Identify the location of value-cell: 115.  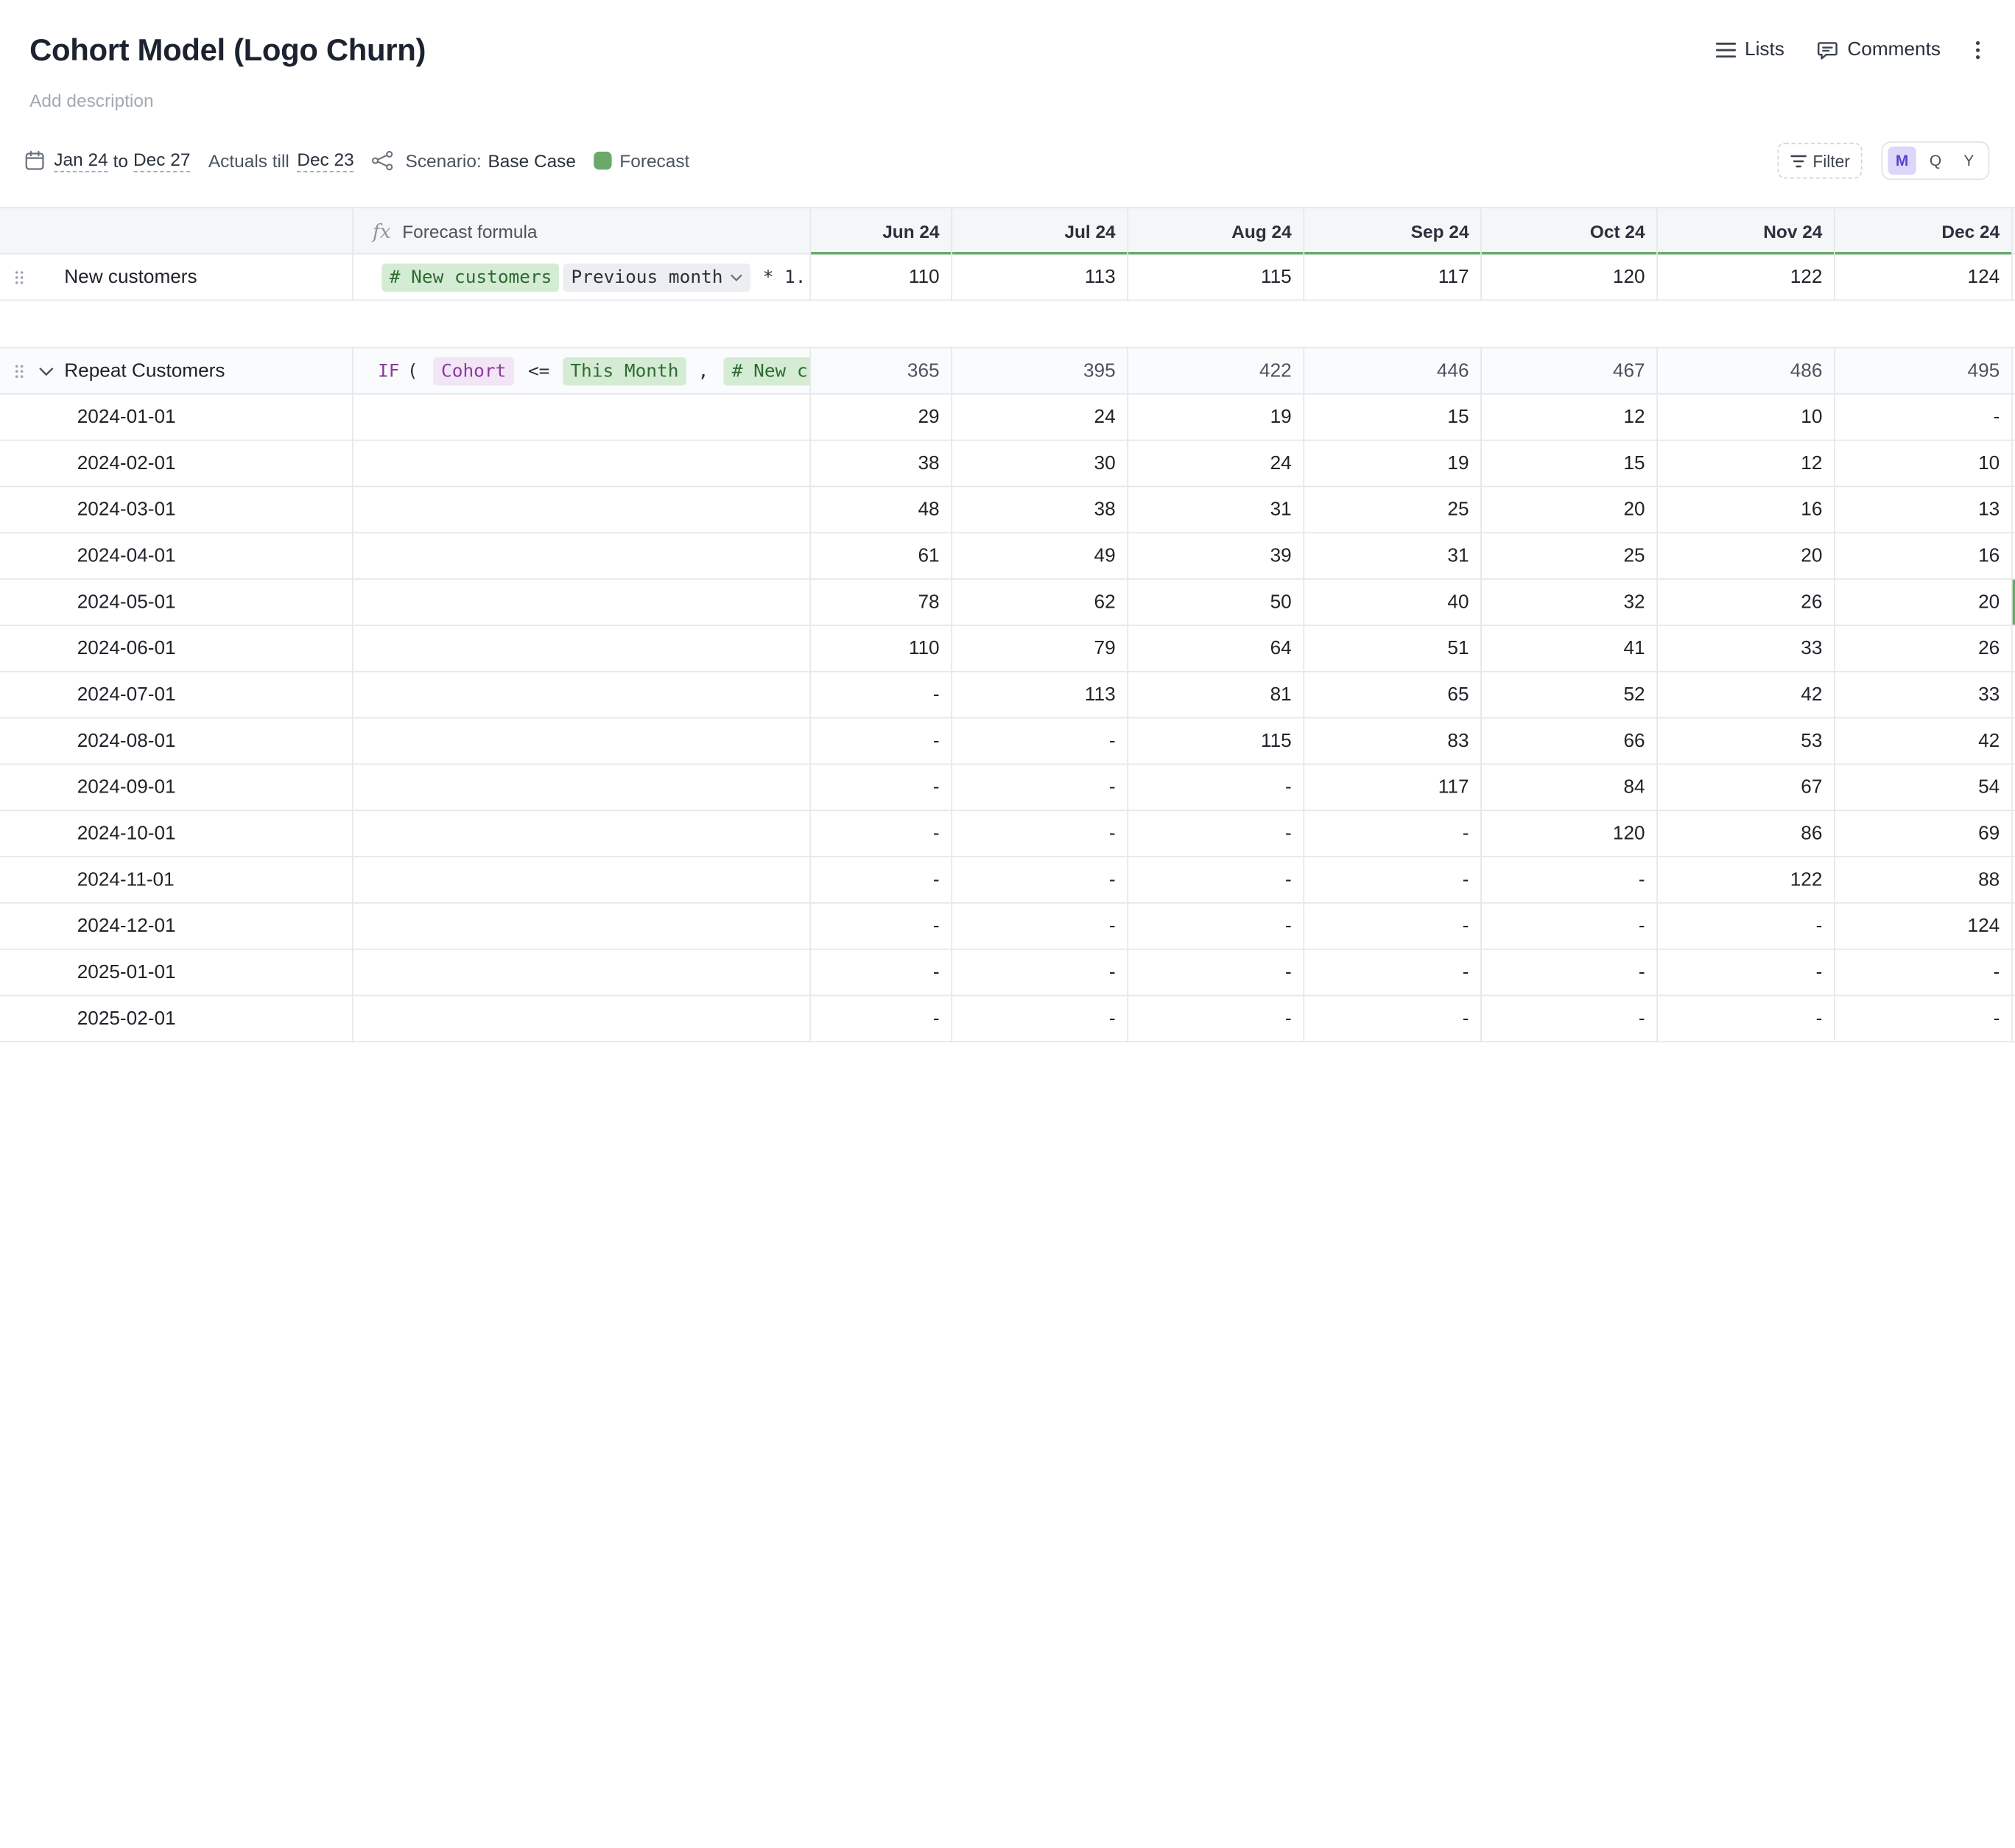
(1216, 741).